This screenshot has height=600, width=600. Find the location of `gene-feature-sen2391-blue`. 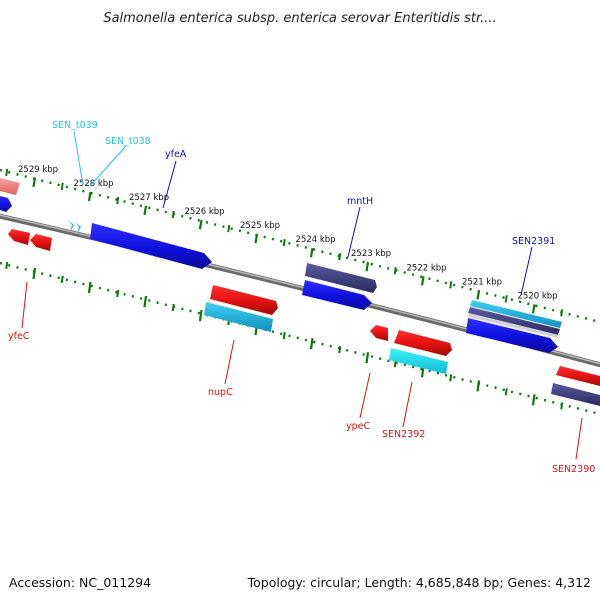

gene-feature-sen2391-blue is located at coordinates (512, 335).